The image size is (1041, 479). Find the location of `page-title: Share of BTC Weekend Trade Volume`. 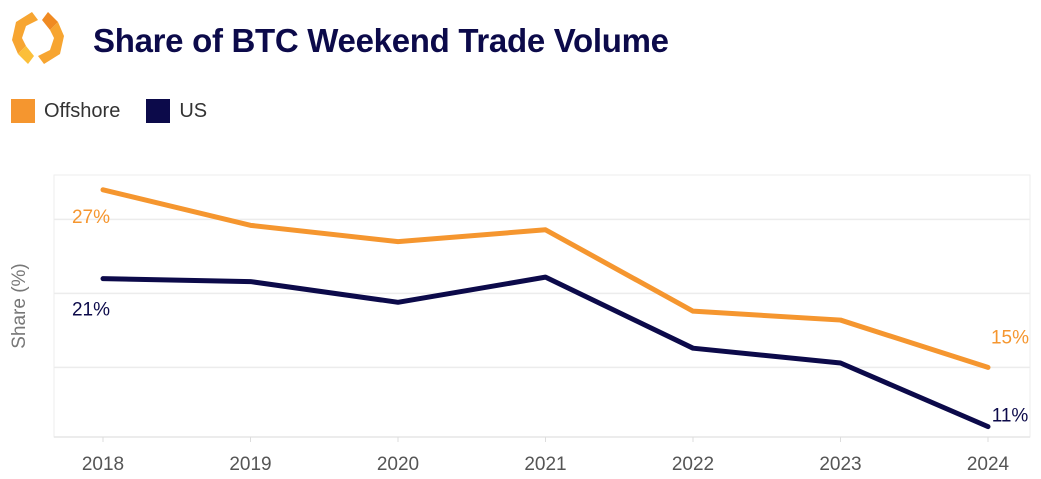

page-title: Share of BTC Weekend Trade Volume is located at coordinates (381, 40).